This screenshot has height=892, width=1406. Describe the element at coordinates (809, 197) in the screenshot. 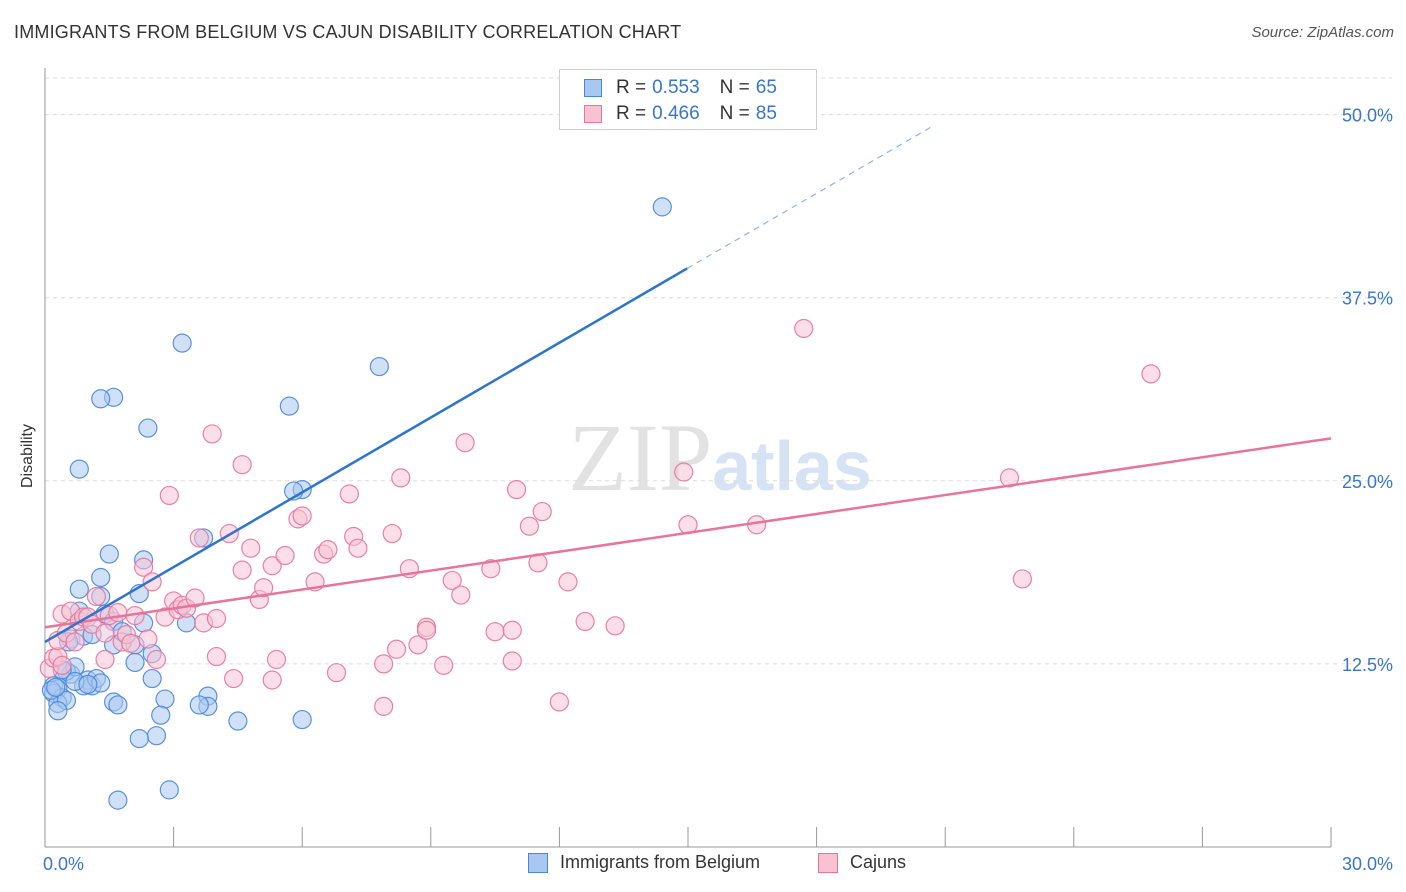

I see `trendline-belgium-extension` at that location.